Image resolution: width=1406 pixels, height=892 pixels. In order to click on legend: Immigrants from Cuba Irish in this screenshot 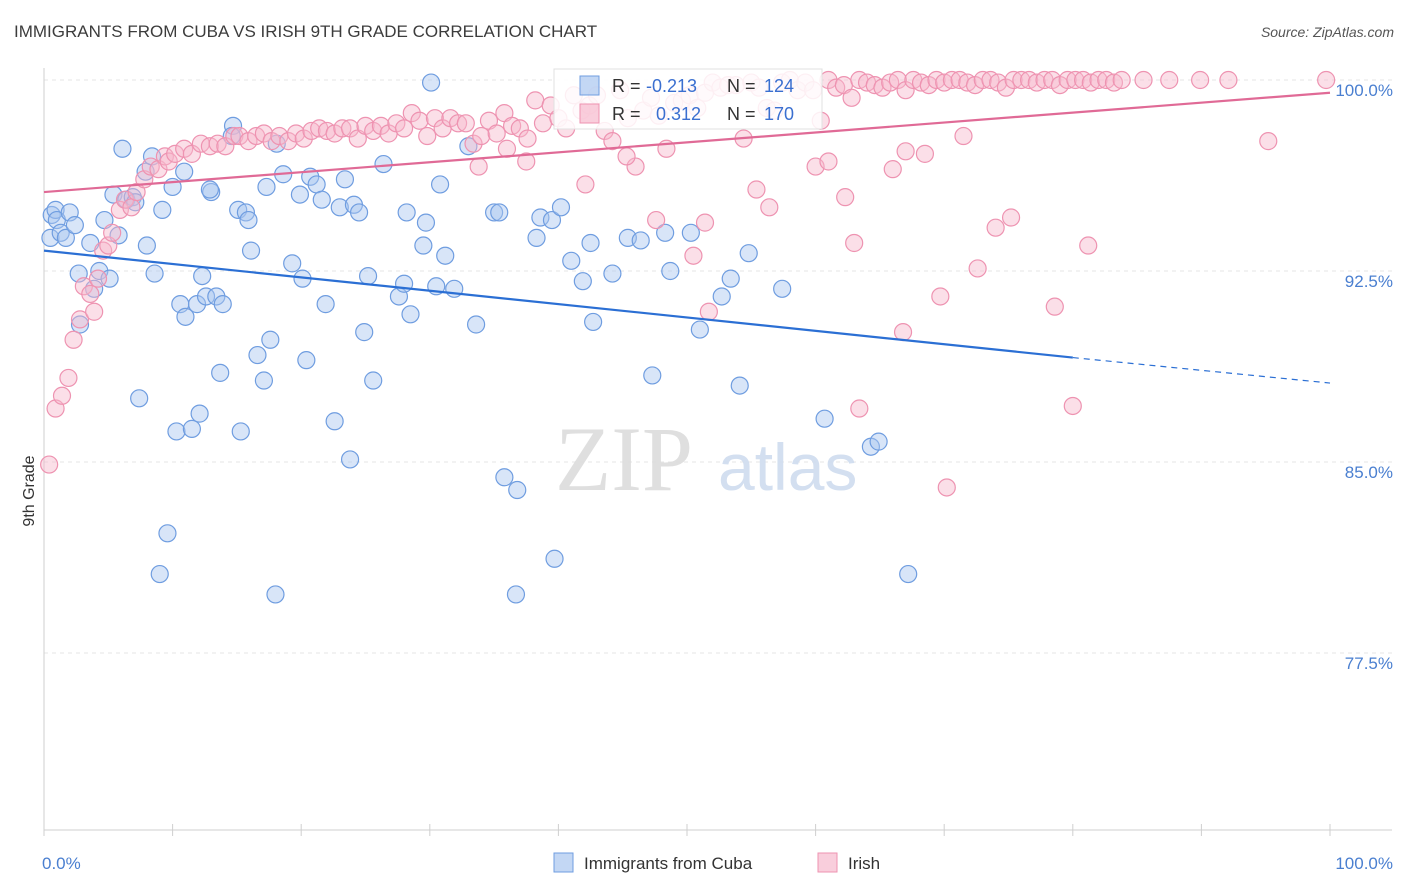, I will do `click(716, 862)`.